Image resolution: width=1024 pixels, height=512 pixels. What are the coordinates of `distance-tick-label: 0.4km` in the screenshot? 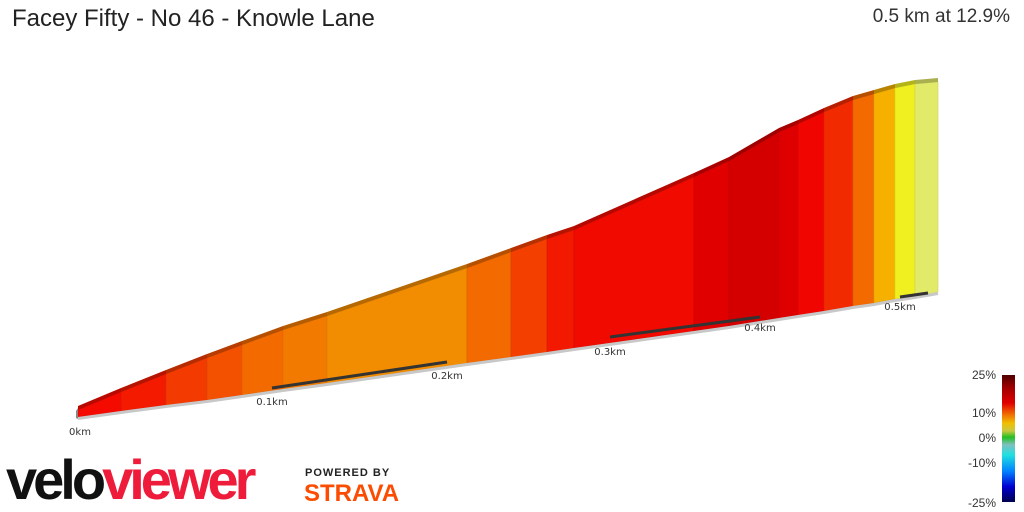 It's located at (759, 328).